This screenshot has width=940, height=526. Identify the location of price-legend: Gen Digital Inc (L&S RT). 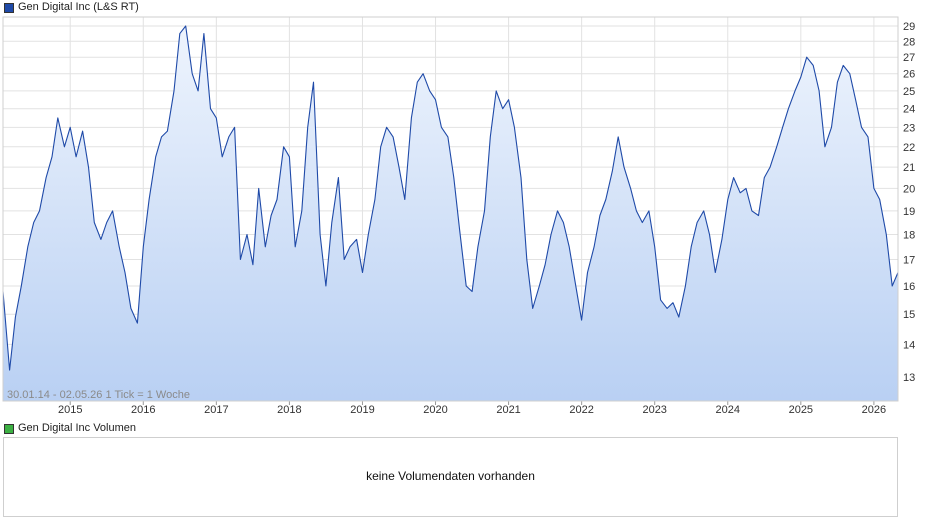
(71, 7).